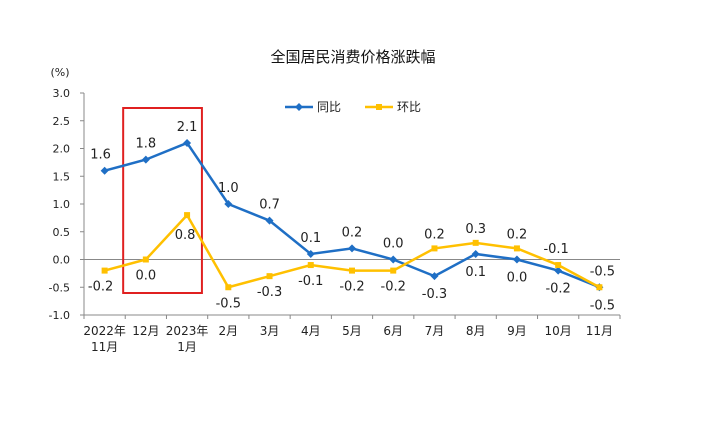  I want to click on y-tick-label: 1.5, so click(62, 176).